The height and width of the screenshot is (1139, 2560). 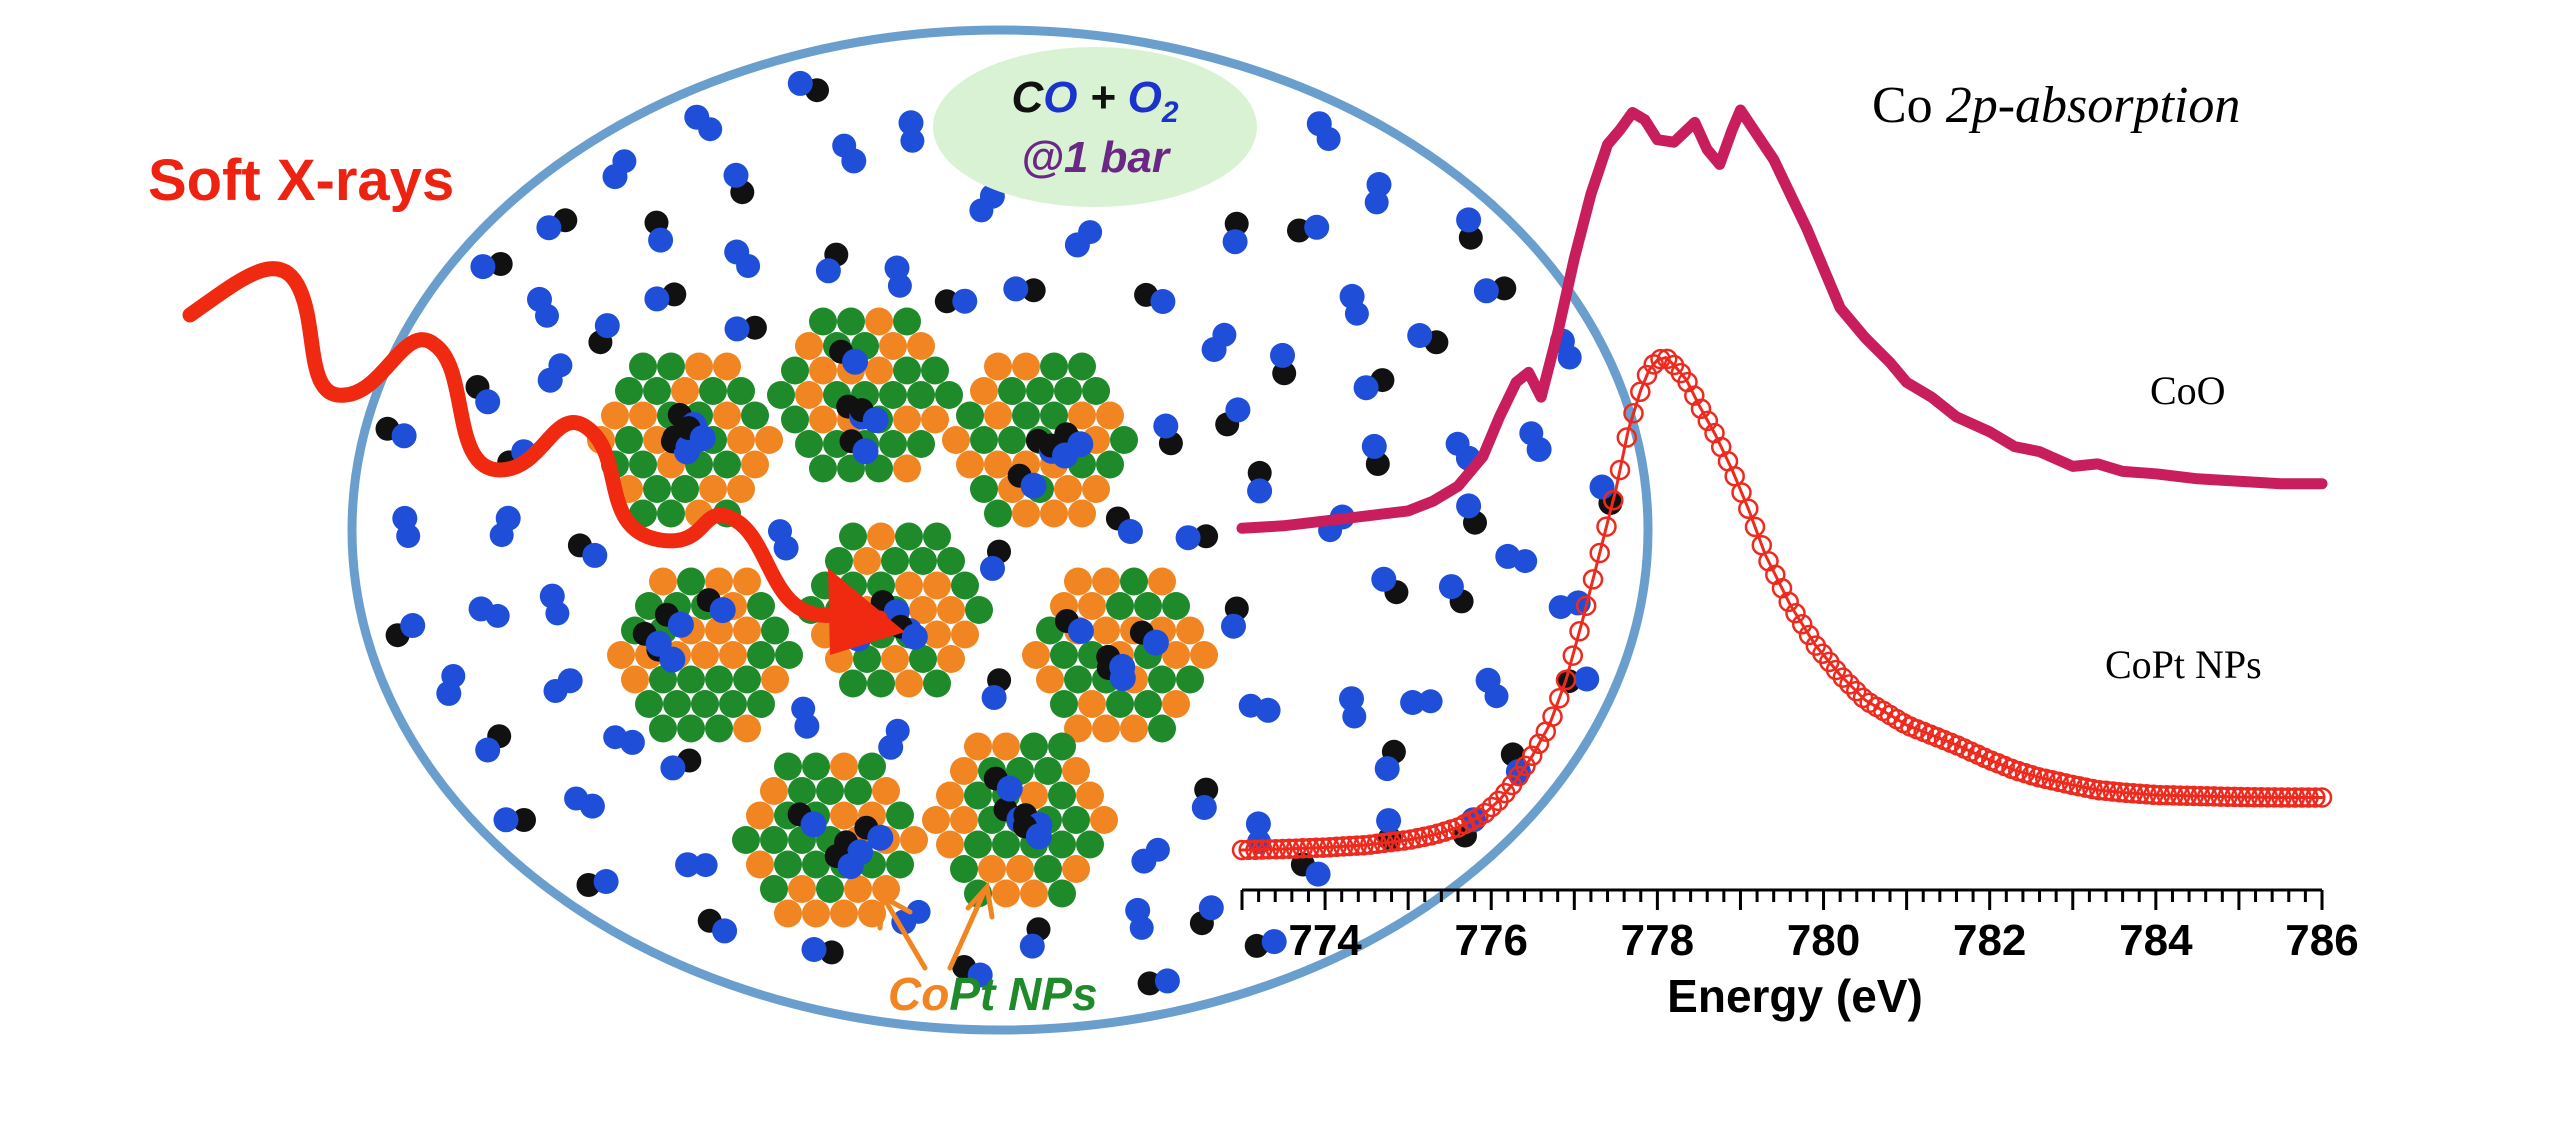 What do you see at coordinates (895, 911) in the screenshot?
I see `copt-arrow-left-head` at bounding box center [895, 911].